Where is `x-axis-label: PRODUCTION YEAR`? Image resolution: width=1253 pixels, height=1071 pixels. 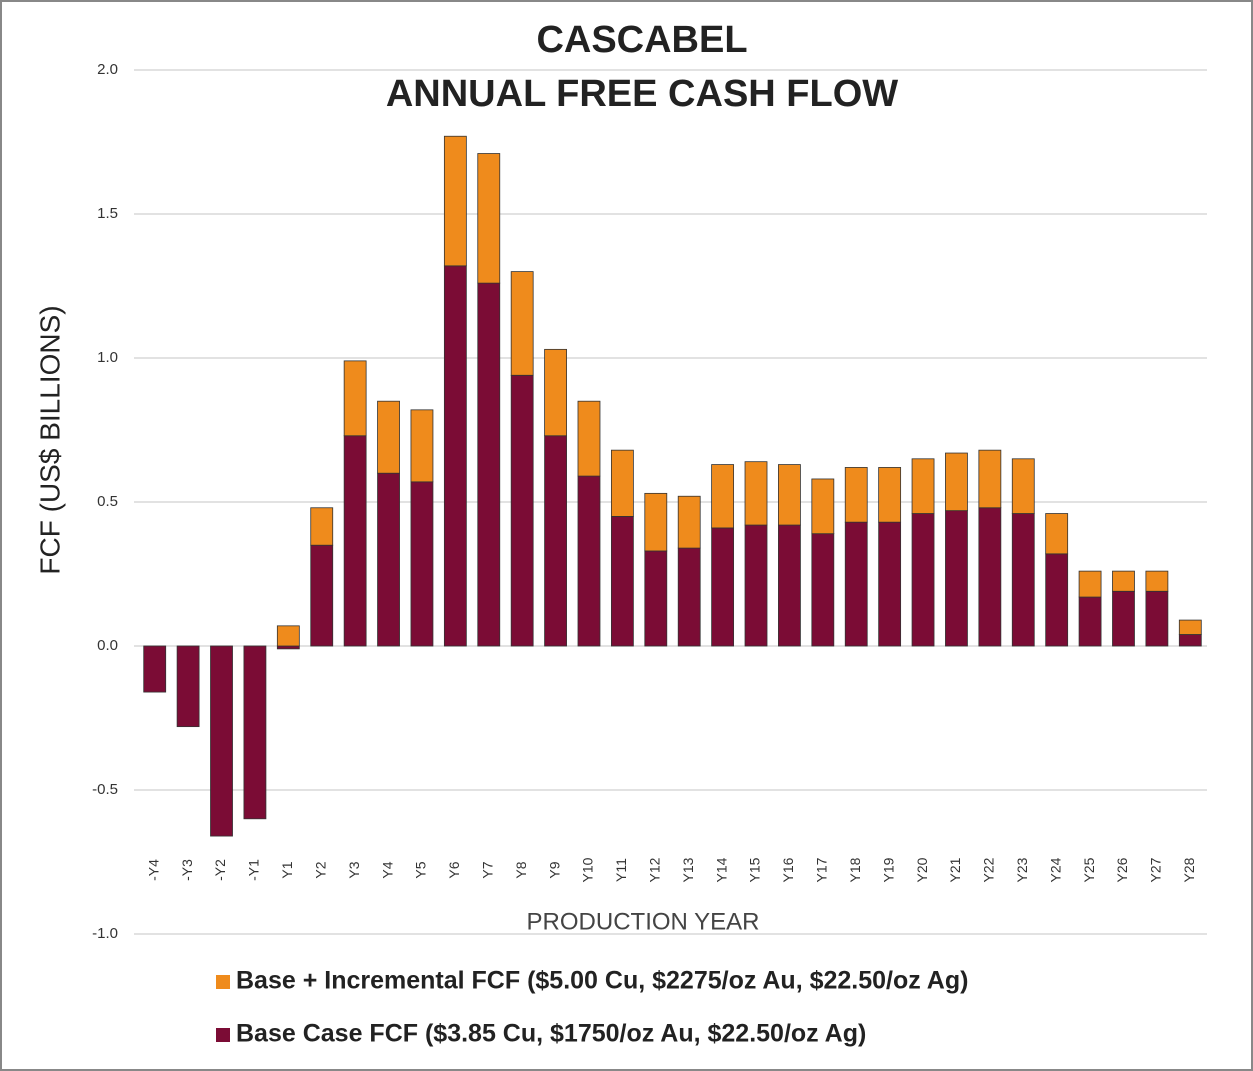
x-axis-label: PRODUCTION YEAR is located at coordinates (643, 921).